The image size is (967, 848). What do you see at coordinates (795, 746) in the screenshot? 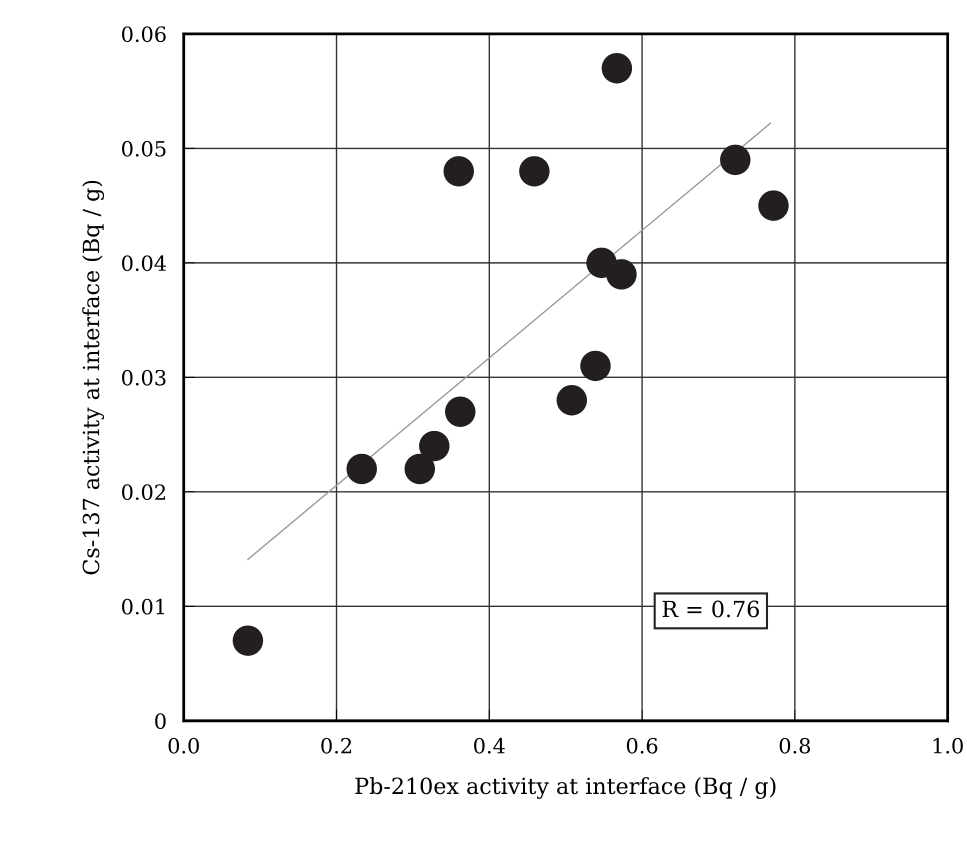
I see `x-tick-label: 0.8` at bounding box center [795, 746].